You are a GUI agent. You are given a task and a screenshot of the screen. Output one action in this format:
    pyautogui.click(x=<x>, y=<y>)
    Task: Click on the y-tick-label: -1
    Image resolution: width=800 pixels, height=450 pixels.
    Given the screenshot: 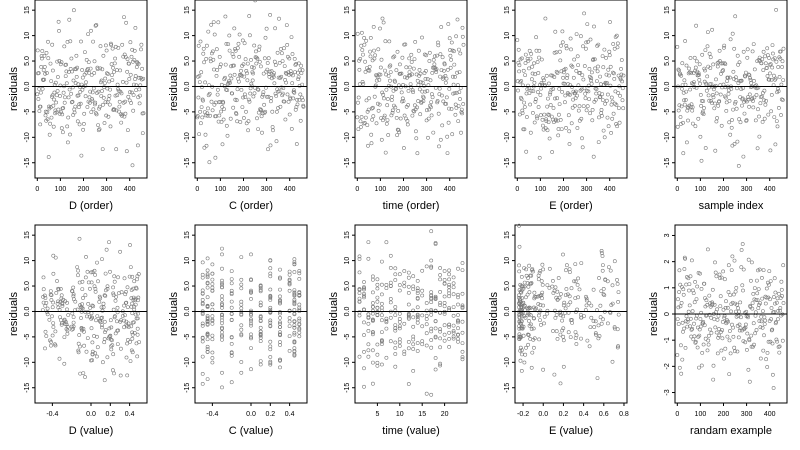 What is the action you would take?
    pyautogui.click(x=667, y=340)
    